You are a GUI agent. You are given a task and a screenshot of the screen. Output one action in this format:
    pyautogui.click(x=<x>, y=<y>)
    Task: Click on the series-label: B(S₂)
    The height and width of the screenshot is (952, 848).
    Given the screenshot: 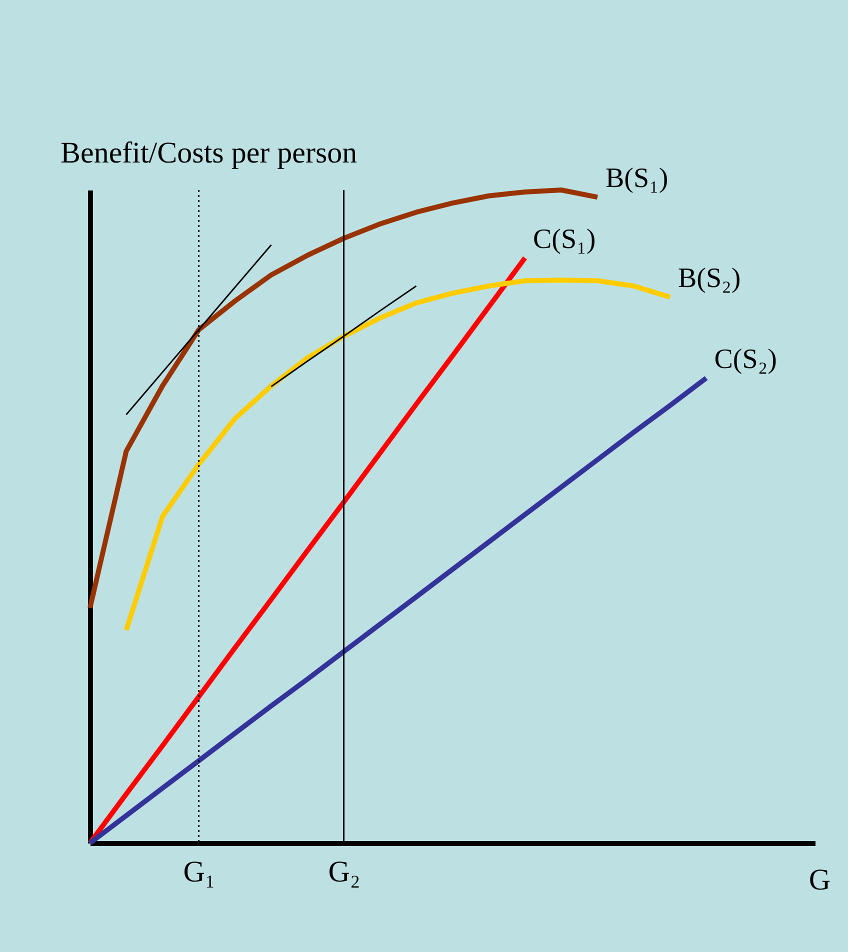 What is the action you would take?
    pyautogui.click(x=709, y=278)
    